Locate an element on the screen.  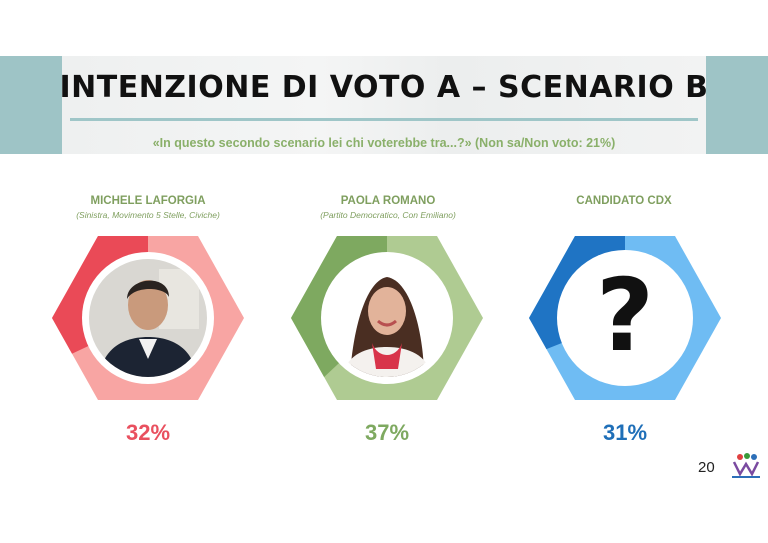
percent-label-cdx: 31% is located at coordinates (625, 432).